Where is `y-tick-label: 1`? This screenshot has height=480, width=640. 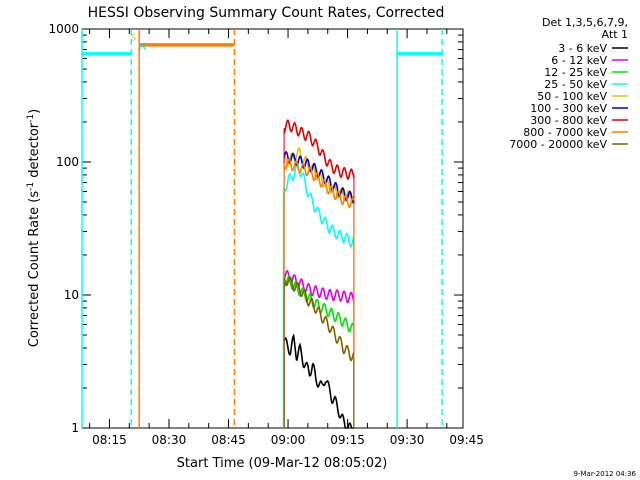 y-tick-label: 1 is located at coordinates (75, 428).